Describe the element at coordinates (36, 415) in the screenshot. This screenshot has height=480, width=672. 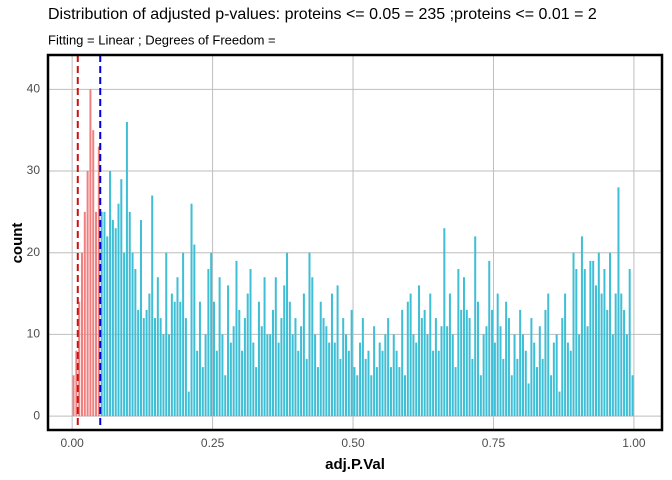
I see `y-tick-label: 0` at that location.